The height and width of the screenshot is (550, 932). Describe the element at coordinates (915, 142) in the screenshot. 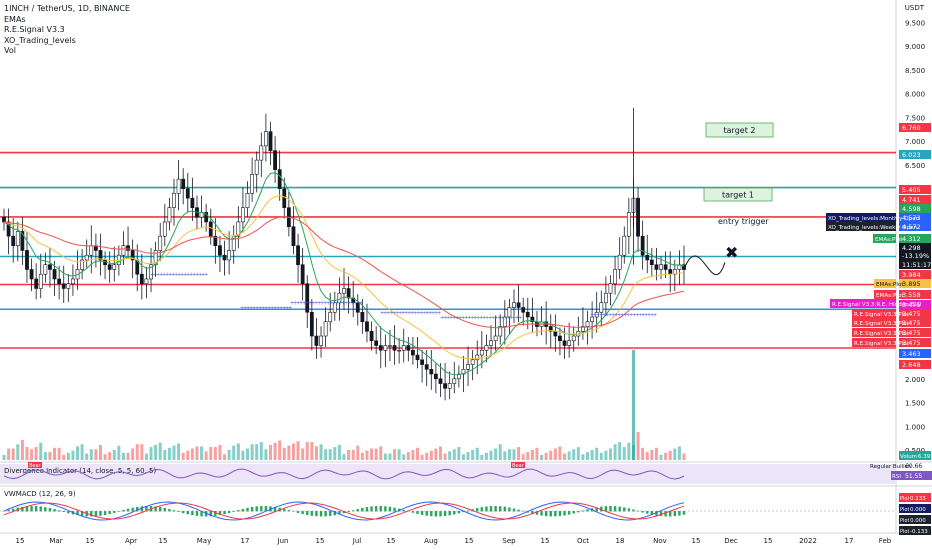

I see `price-tick-label: 7.000` at that location.